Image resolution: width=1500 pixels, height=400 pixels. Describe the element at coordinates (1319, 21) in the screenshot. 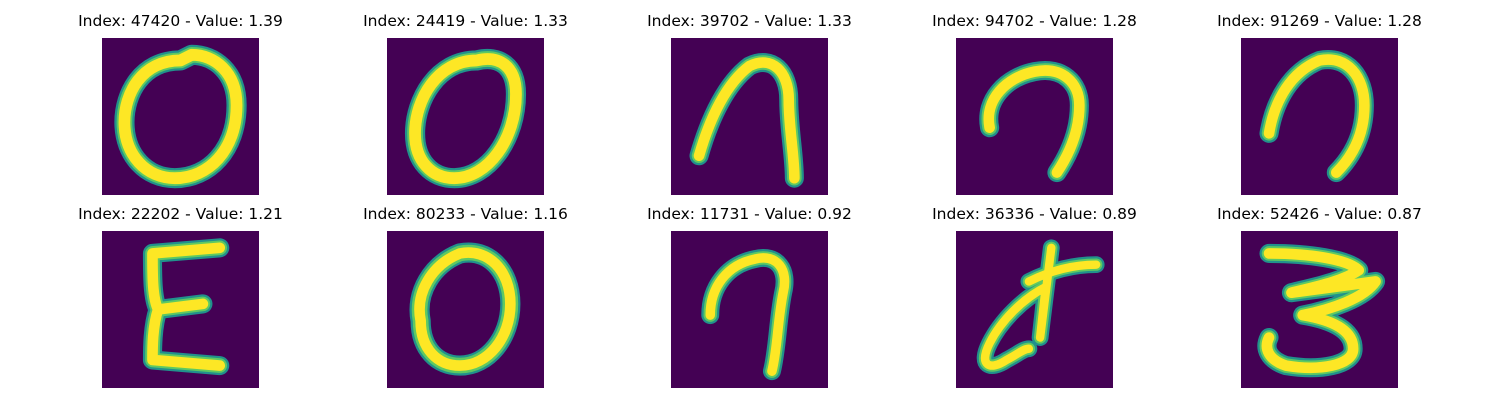

I see `panel-title: Index: 91269 - Value: 1.28` at that location.